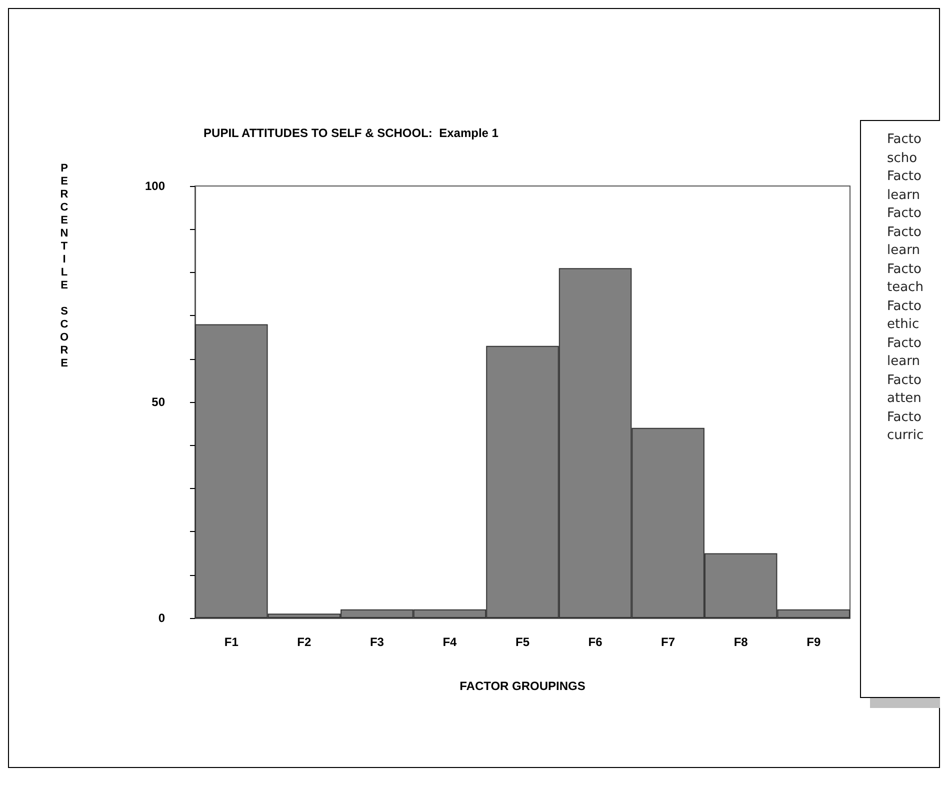  What do you see at coordinates (522, 642) in the screenshot?
I see `x-tick-label: F5` at bounding box center [522, 642].